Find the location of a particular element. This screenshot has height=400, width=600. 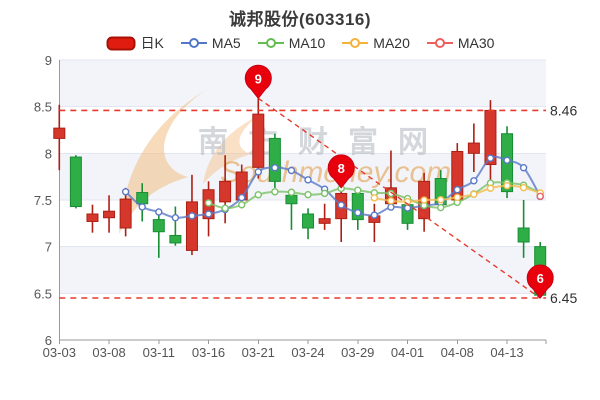

chart-legend: 日K MA5 MA10 MA20 MA30 is located at coordinates (300, 43).